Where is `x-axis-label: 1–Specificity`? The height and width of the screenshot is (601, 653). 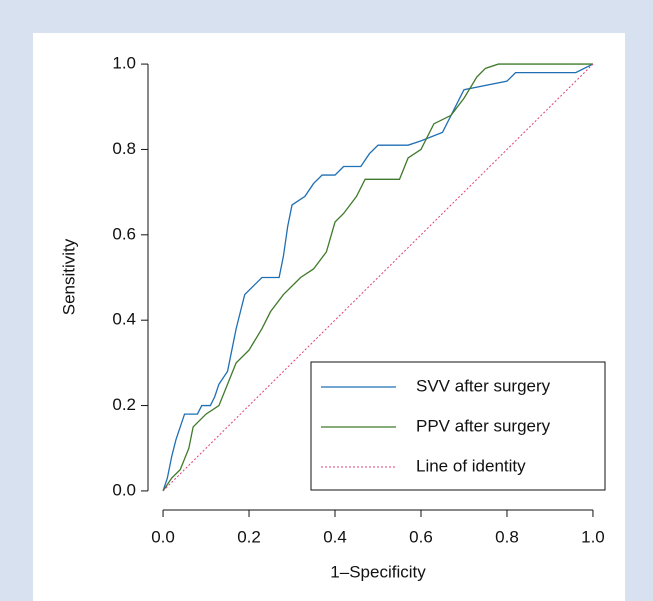
x-axis-label: 1–Specificity is located at coordinates (378, 571).